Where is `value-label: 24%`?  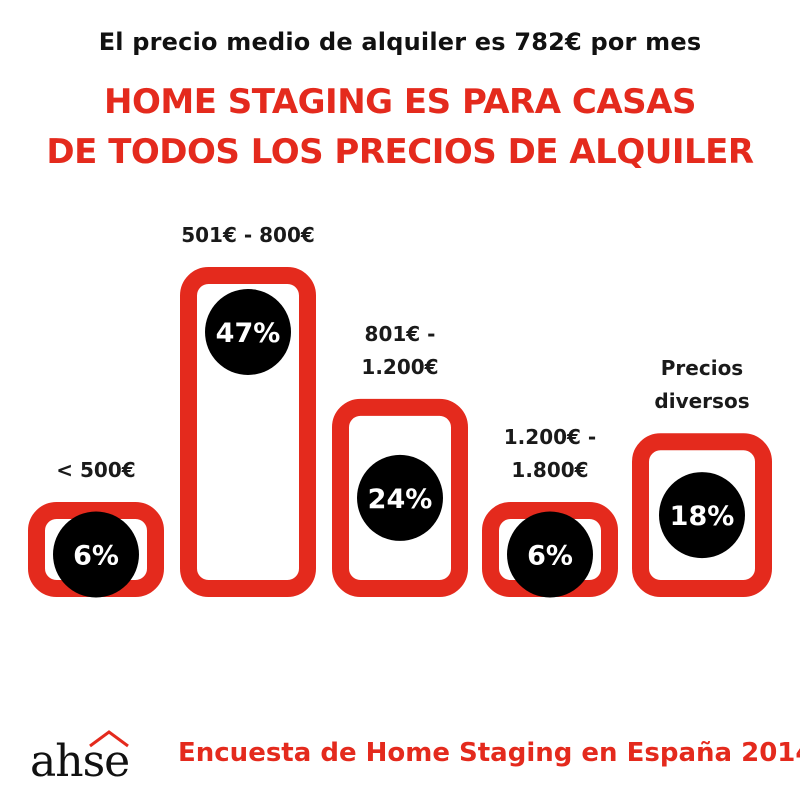
value-label: 24% is located at coordinates (400, 499).